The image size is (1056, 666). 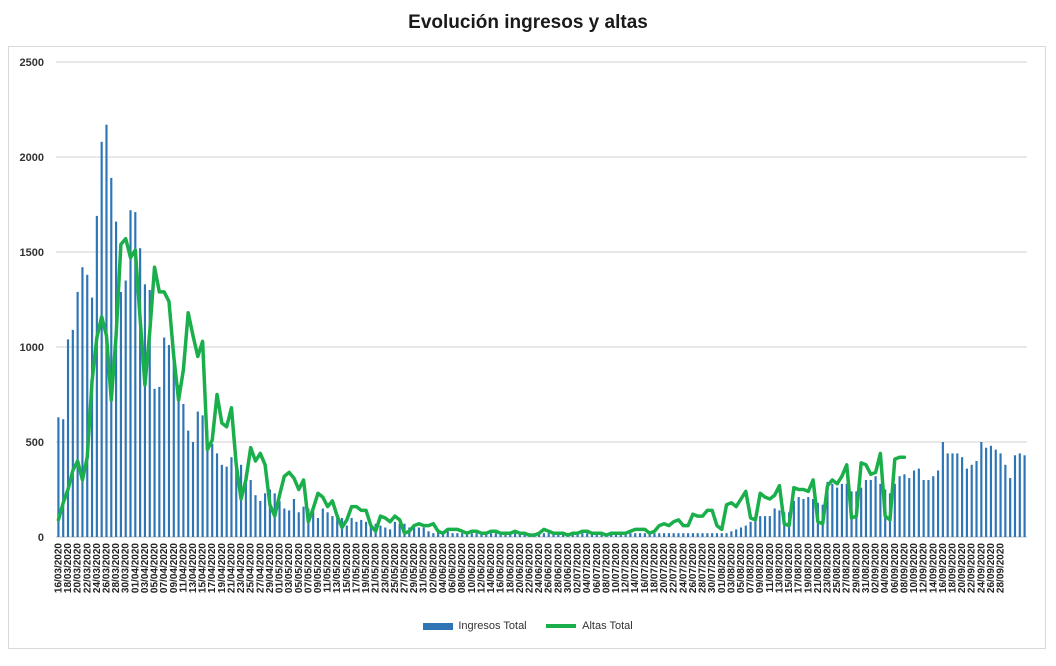 I want to click on x-tick-label: 13/04/2020, so click(x=193, y=568).